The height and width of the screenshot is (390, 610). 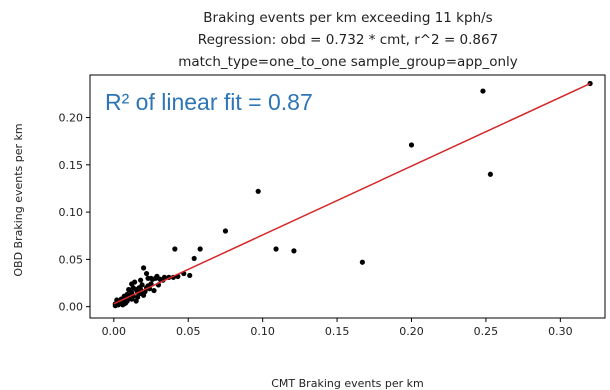 What do you see at coordinates (71, 307) in the screenshot?
I see `y-tick-label: 0.00` at bounding box center [71, 307].